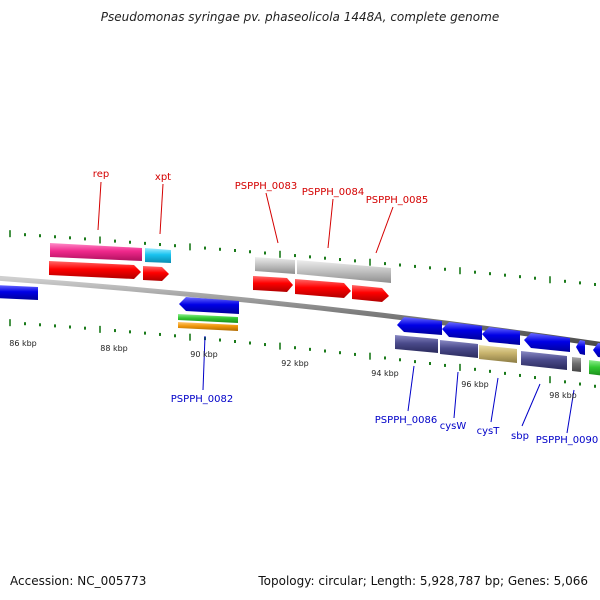  I want to click on cysw-feature-purple, so click(459, 349).